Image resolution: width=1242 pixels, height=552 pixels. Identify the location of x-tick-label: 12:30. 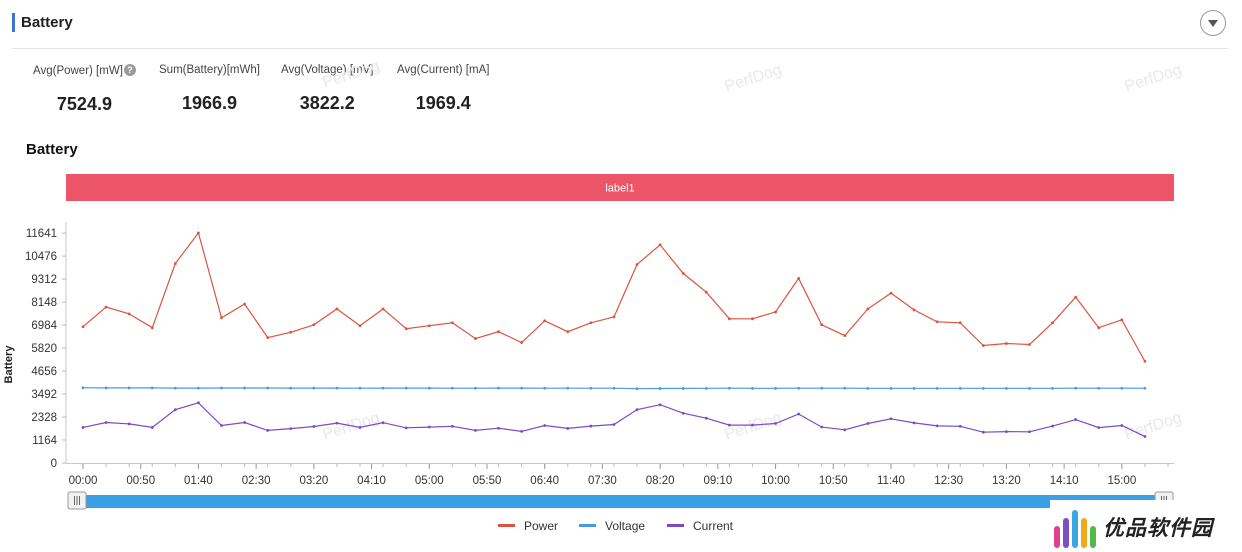
(948, 481).